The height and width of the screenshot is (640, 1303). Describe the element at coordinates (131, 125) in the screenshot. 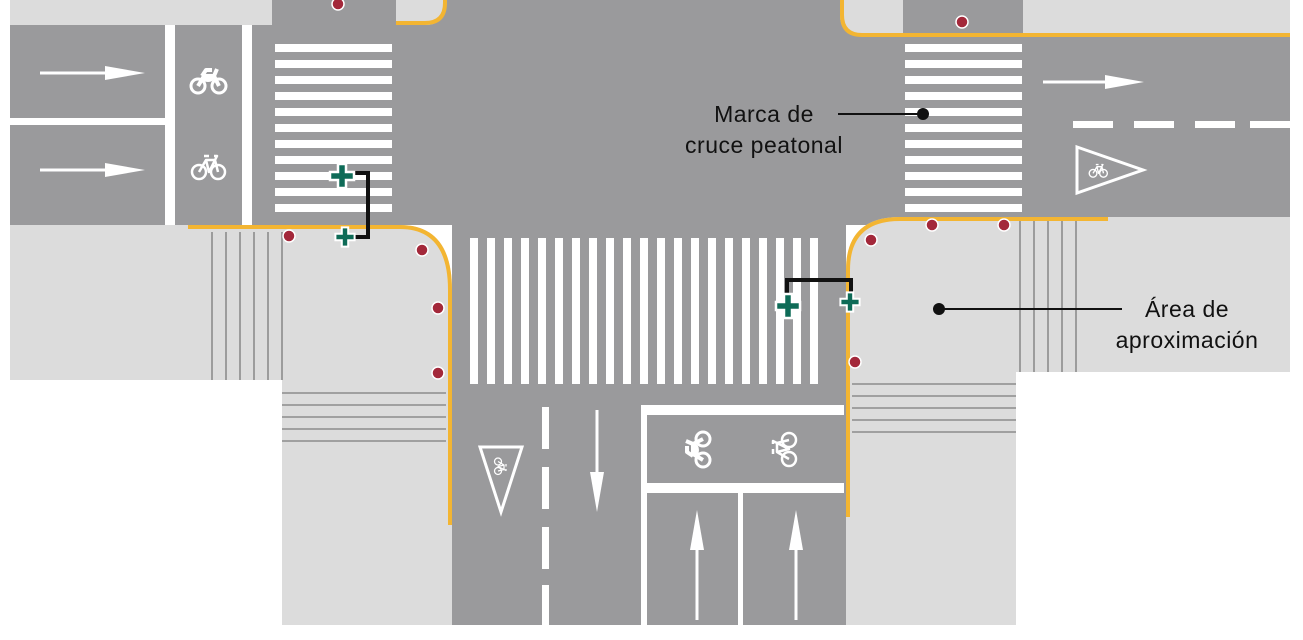

I see `left-road-markings` at that location.